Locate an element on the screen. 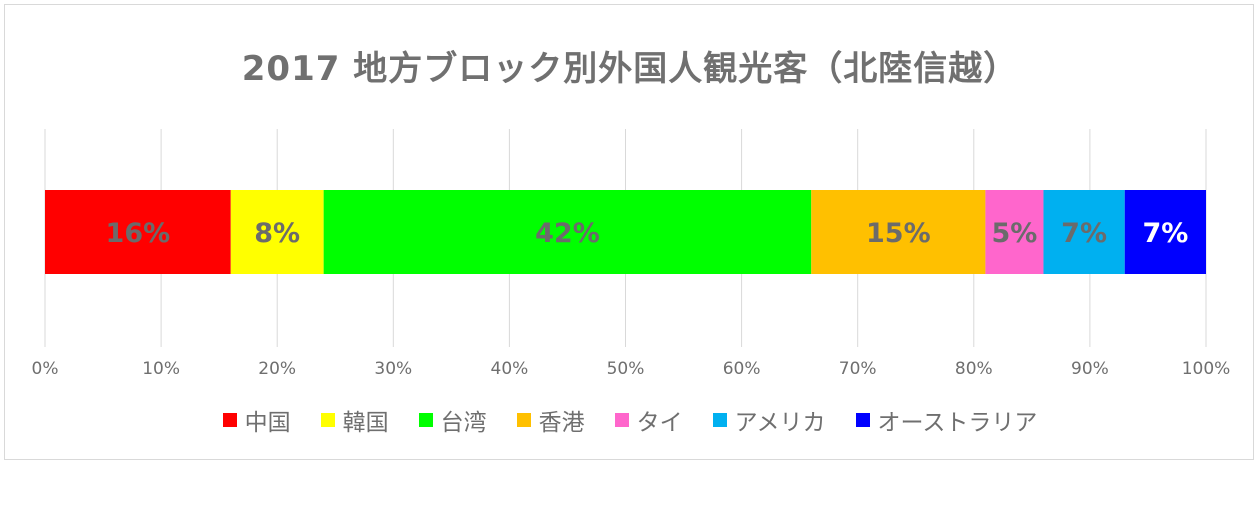 Image resolution: width=1260 pixels, height=508 pixels. x-tick-label: 90% is located at coordinates (1090, 369).